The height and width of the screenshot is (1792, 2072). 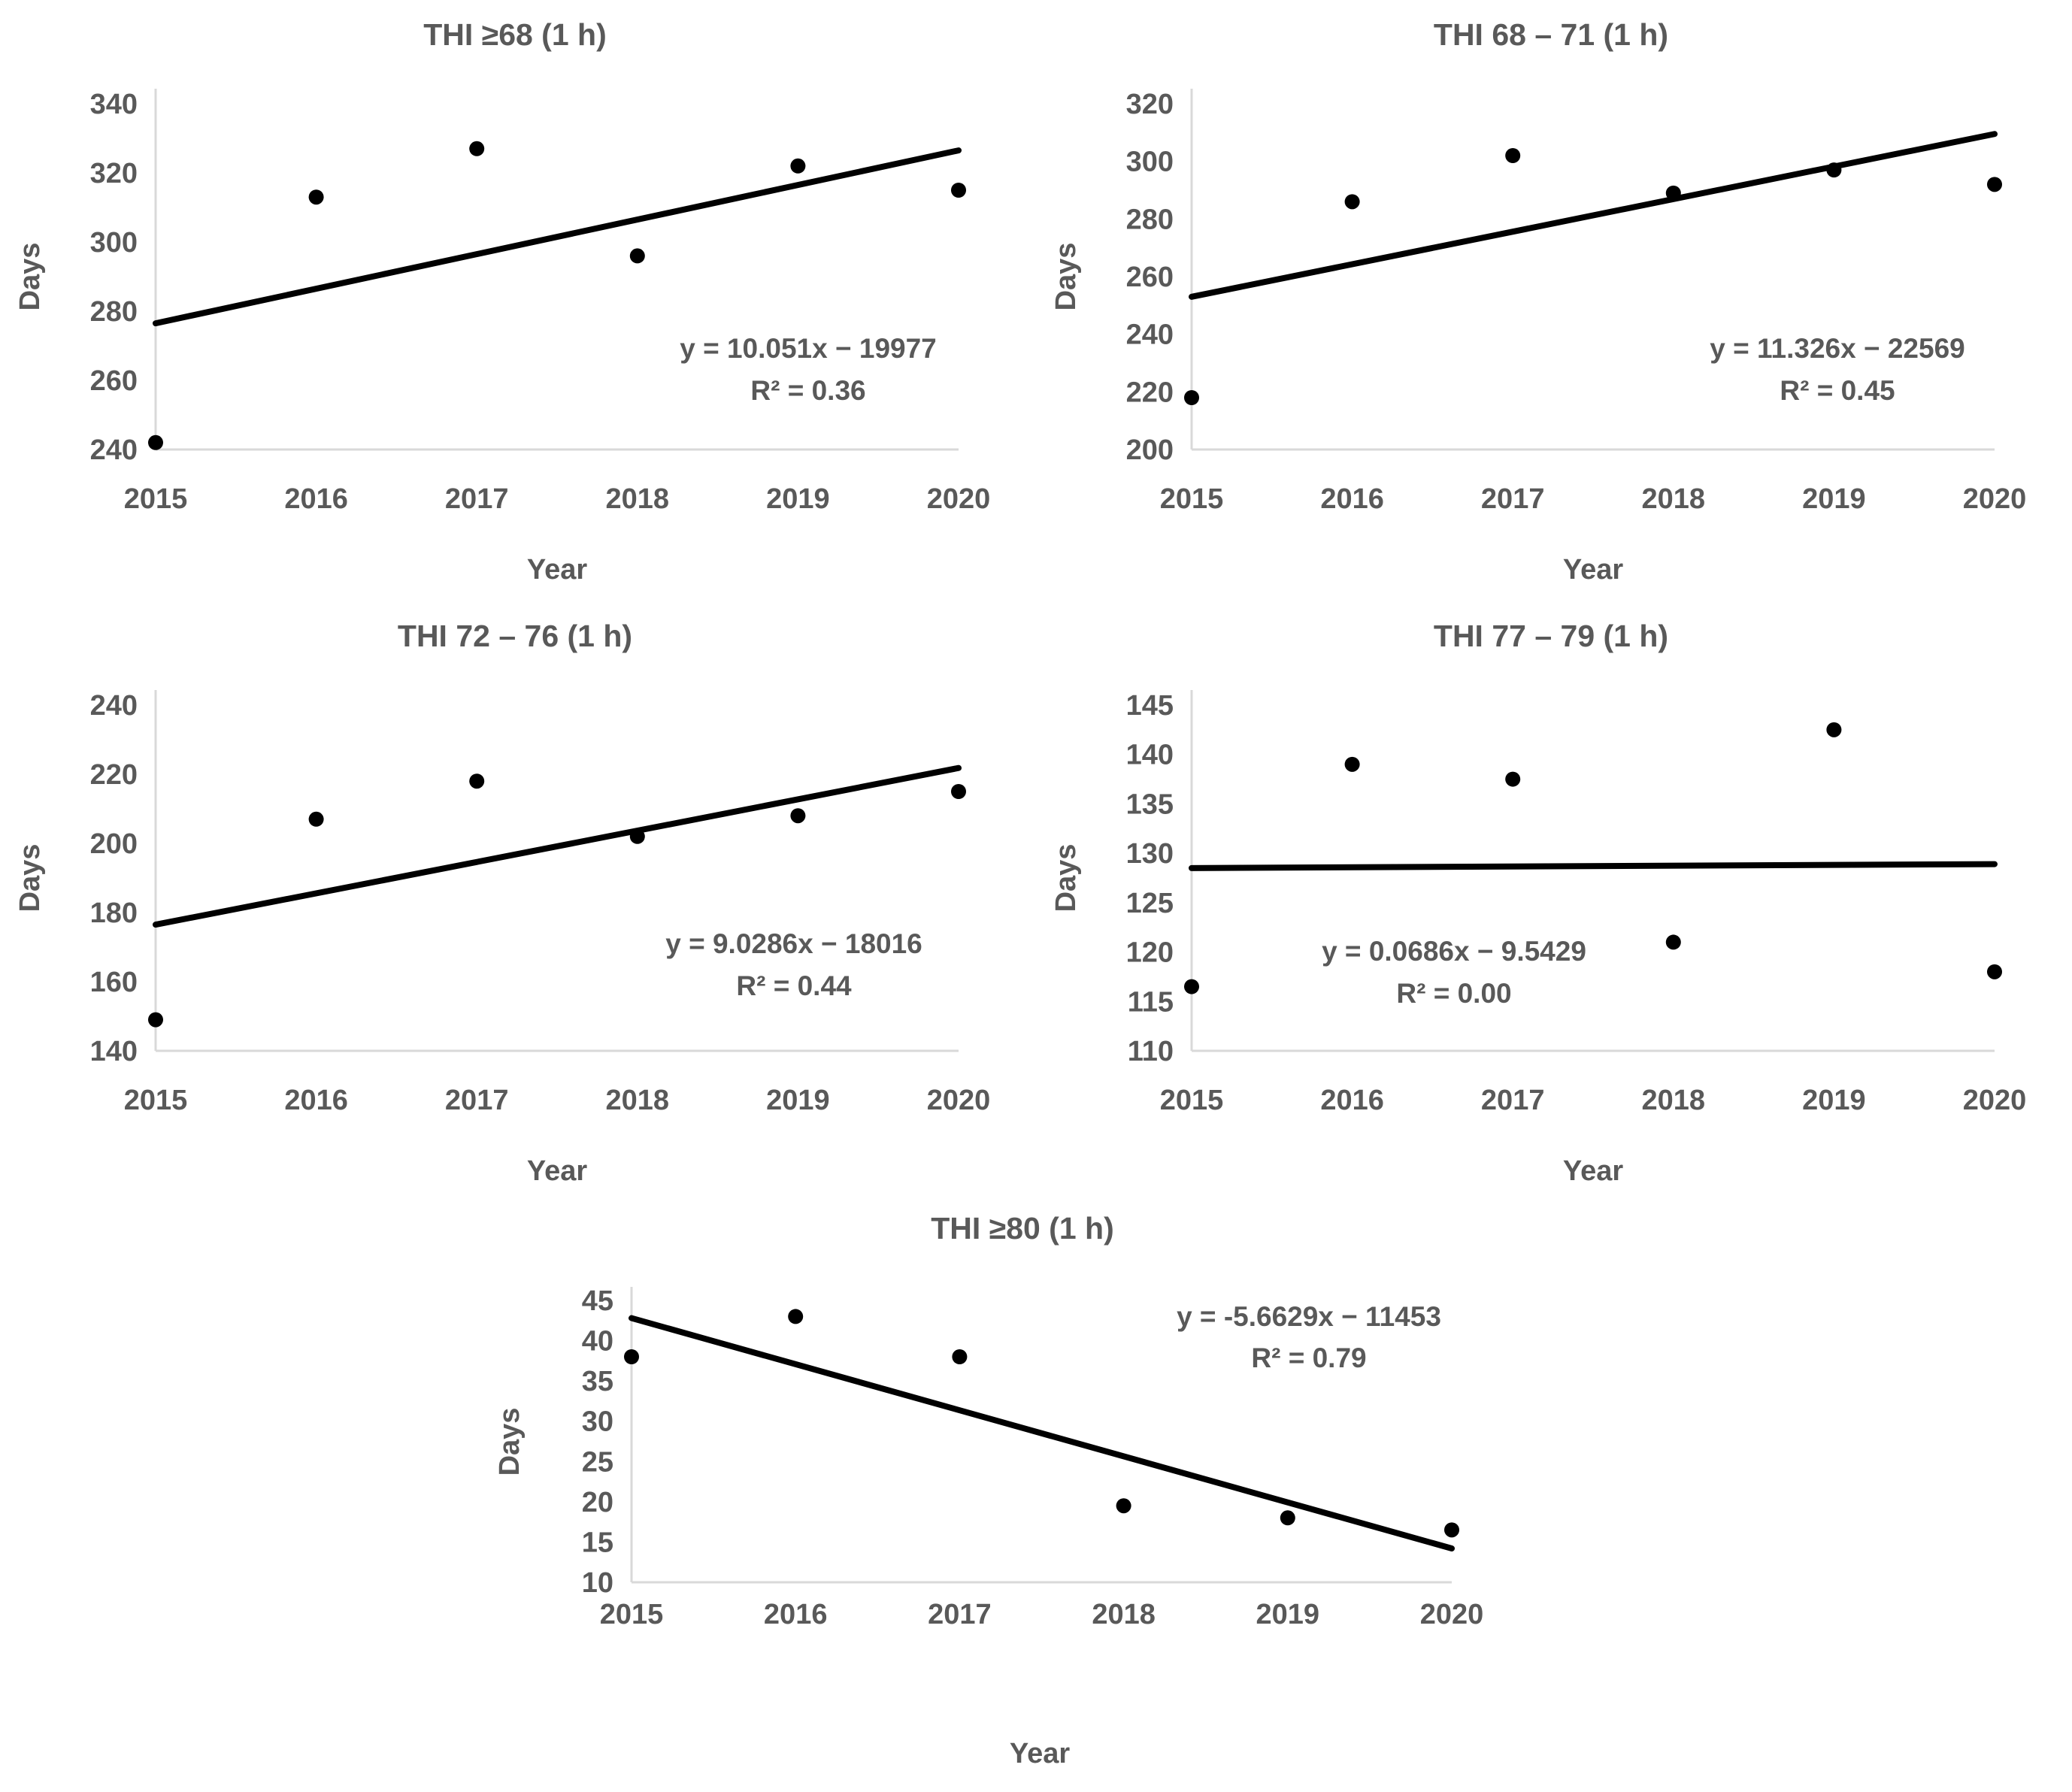 What do you see at coordinates (1309, 1316) in the screenshot?
I see `trendline-equation-label: y = -5.6629x − 11453` at bounding box center [1309, 1316].